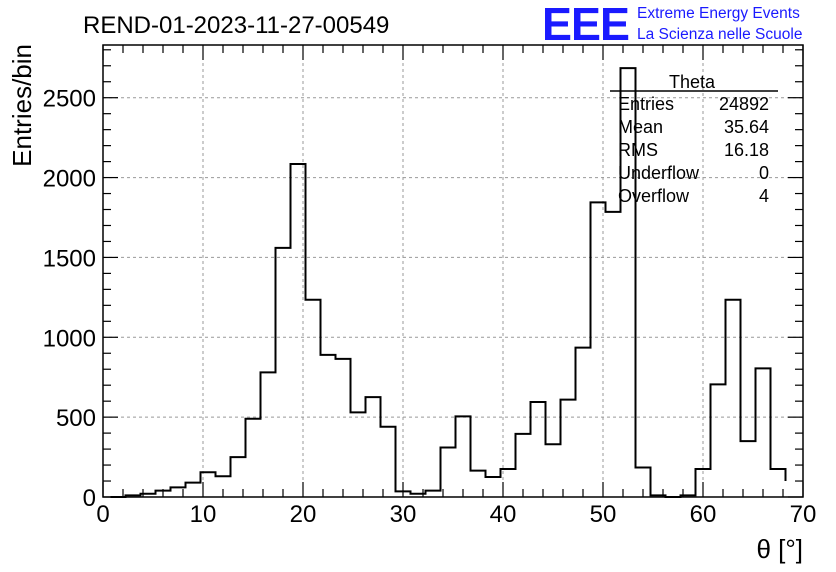 Image resolution: width=836 pixels, height=572 pixels. What do you see at coordinates (102, 514) in the screenshot?
I see `x-tick-label-0: 0` at bounding box center [102, 514].